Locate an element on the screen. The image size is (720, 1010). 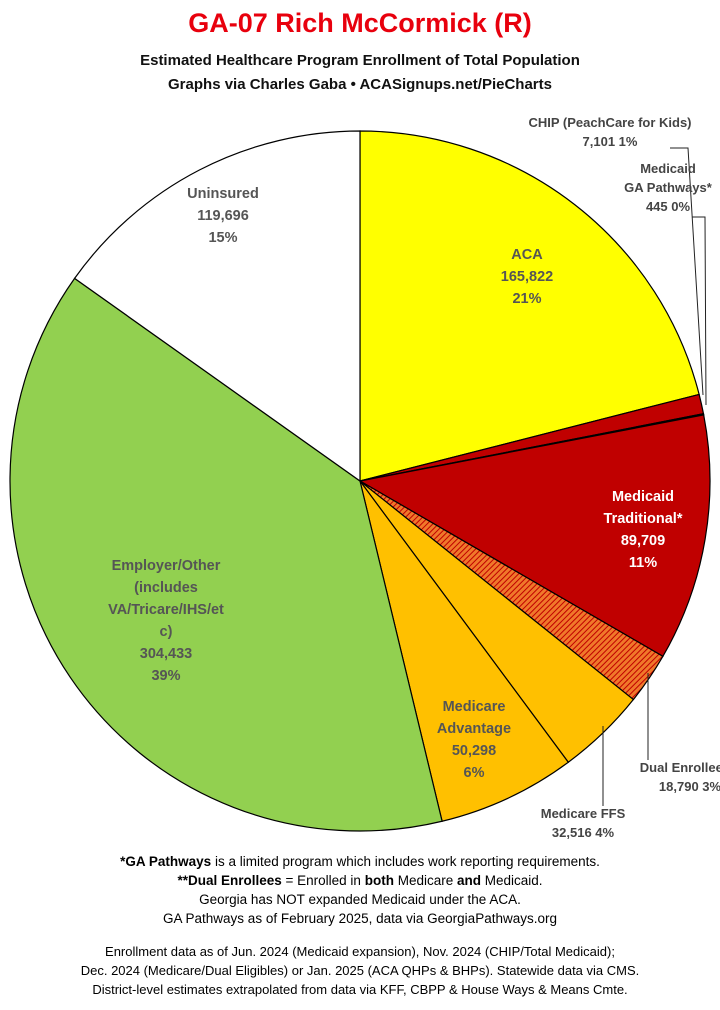
slice-label-line: 39% is located at coordinates (165, 676).